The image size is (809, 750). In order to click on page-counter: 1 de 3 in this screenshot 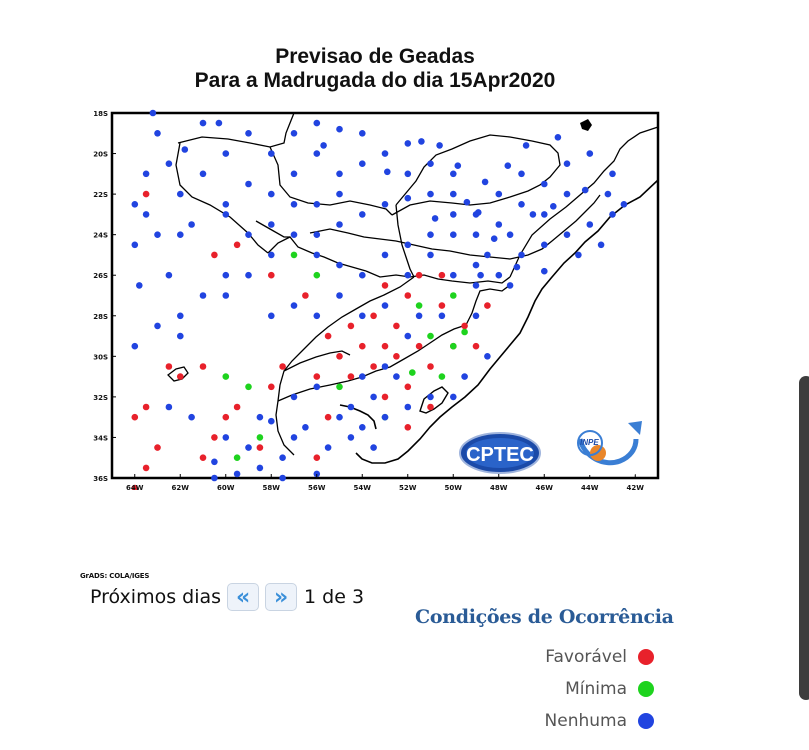, I will do `click(334, 597)`.